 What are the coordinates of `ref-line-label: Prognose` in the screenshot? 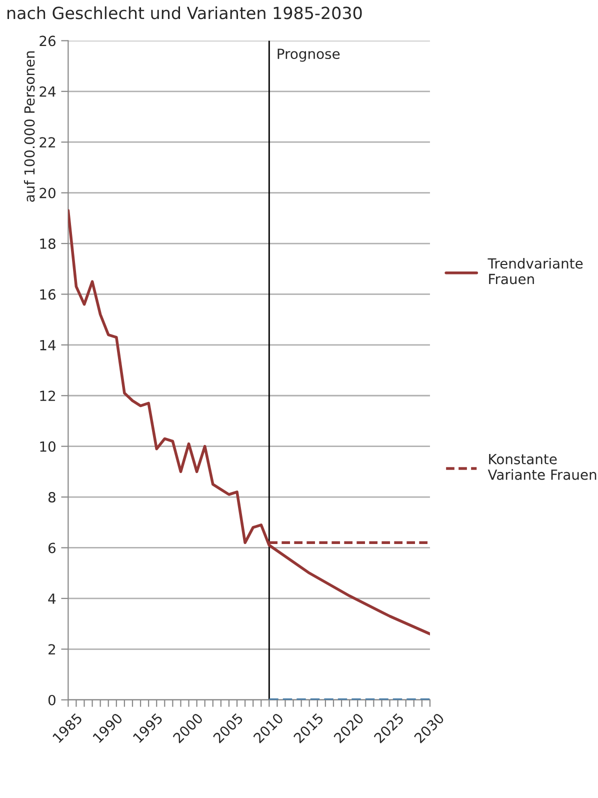 It's located at (309, 55).